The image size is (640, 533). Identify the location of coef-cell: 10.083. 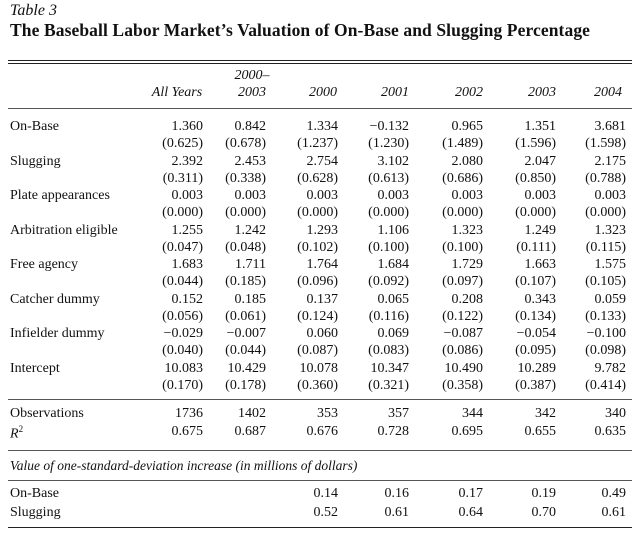
(184, 368).